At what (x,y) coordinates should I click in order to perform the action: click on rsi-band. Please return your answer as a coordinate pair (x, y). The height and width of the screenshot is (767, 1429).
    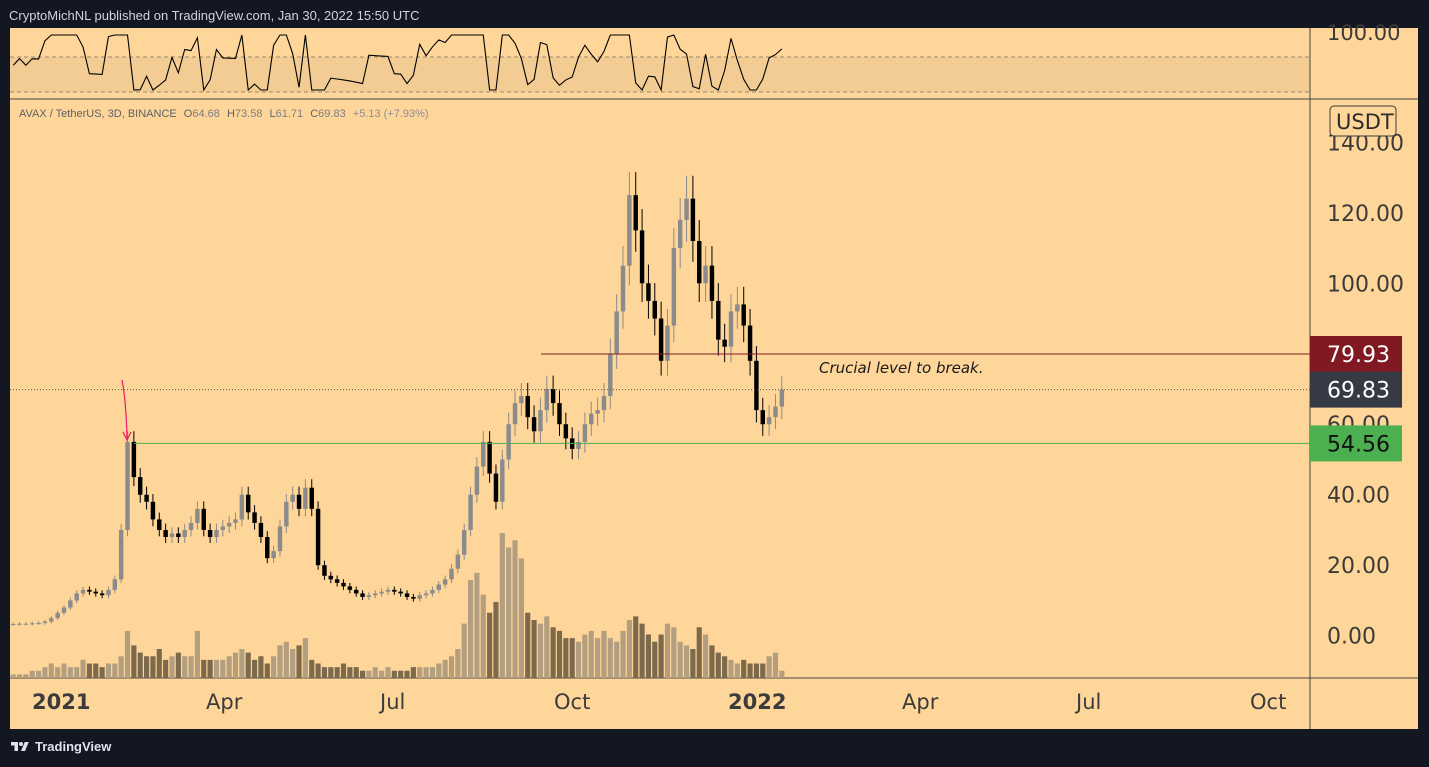
    Looking at the image, I should click on (660, 74).